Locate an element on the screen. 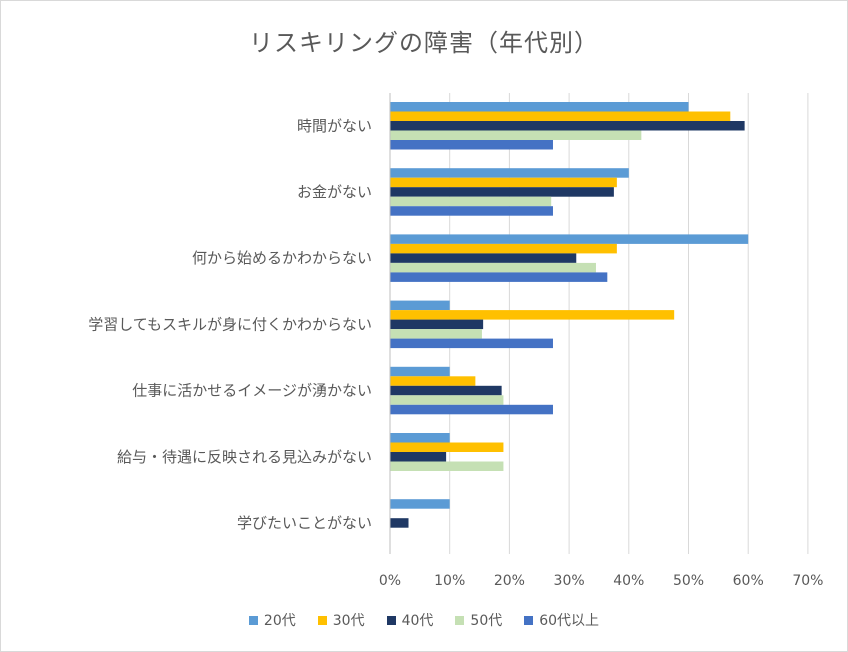 The image size is (848, 652). category-label: 給与・待遇に反映される見込みがない is located at coordinates (244, 457).